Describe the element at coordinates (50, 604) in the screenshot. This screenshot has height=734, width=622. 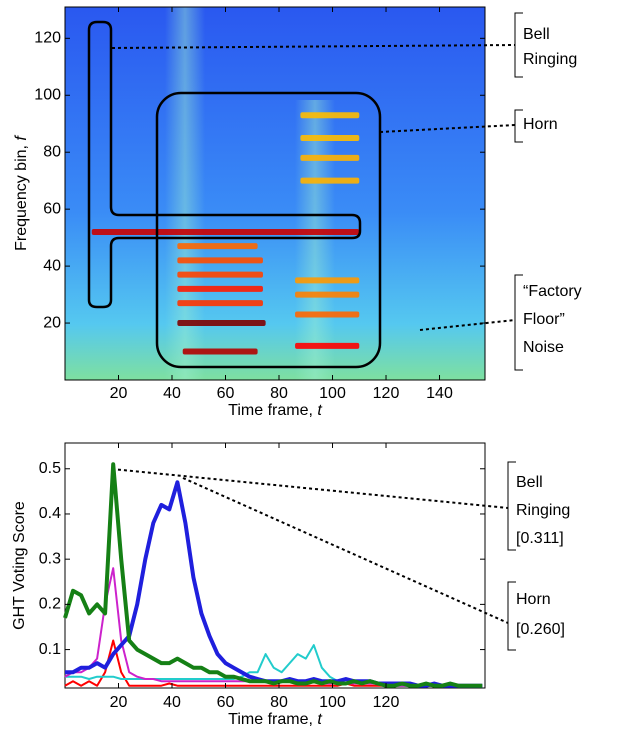
I see `y-tick-label: 0.2` at that location.